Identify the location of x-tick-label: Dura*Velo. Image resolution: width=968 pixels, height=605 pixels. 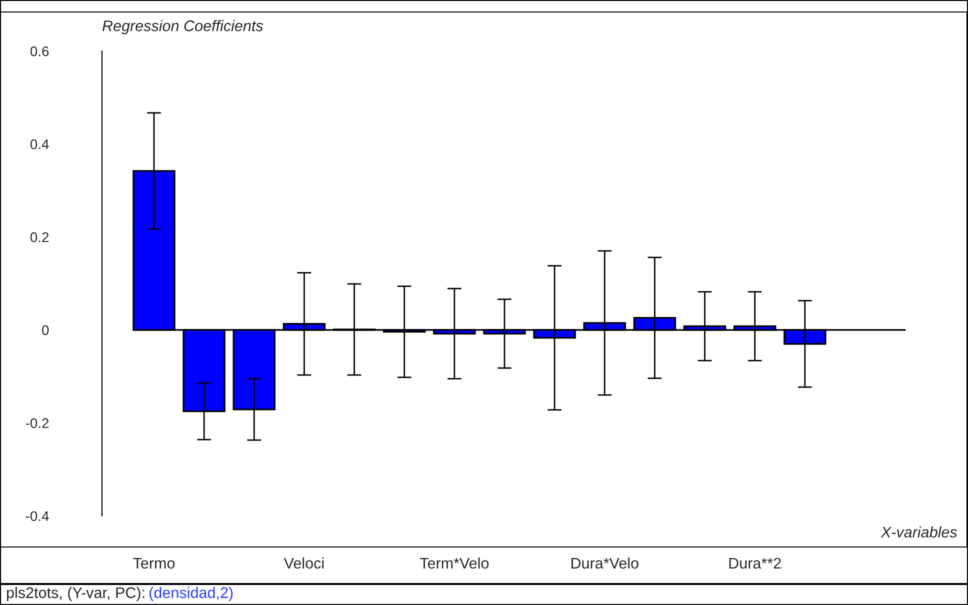
(604, 563).